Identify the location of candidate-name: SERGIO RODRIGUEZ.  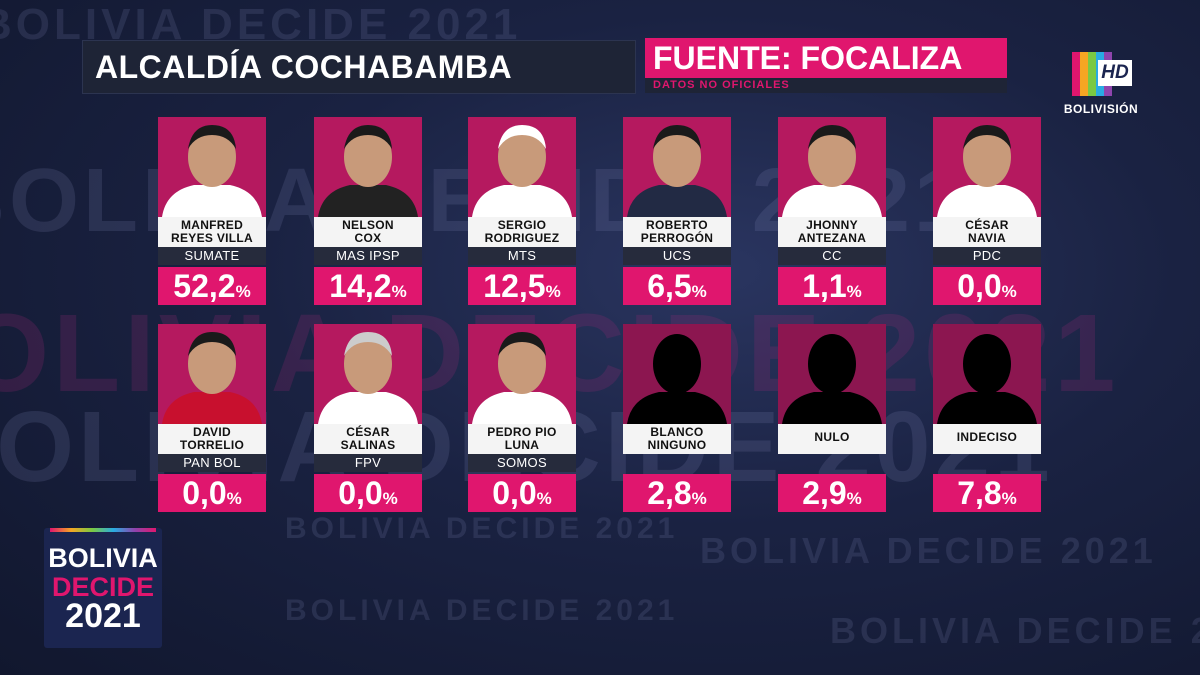
(522, 232).